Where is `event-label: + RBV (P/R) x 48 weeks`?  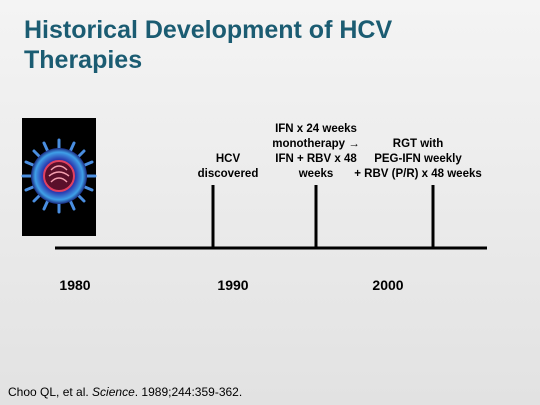
event-label: + RBV (P/R) x 48 weeks is located at coordinates (418, 174).